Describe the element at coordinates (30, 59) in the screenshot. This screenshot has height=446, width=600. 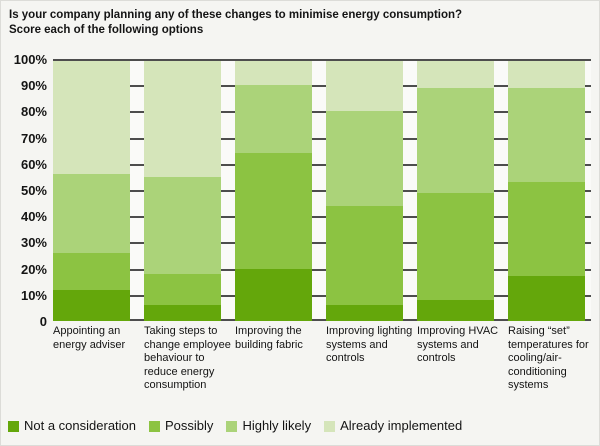
I see `y-axis-label-100: 100%` at that location.